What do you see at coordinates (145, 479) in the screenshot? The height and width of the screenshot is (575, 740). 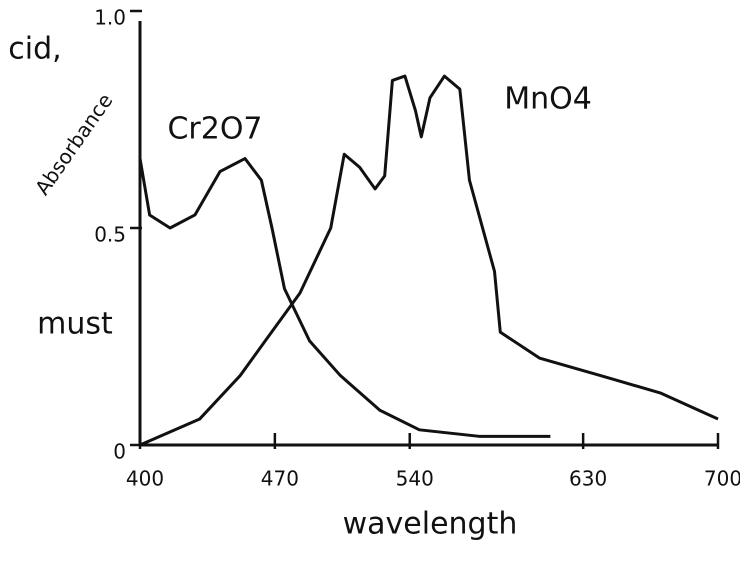 I see `x-tick-label: 400` at bounding box center [145, 479].